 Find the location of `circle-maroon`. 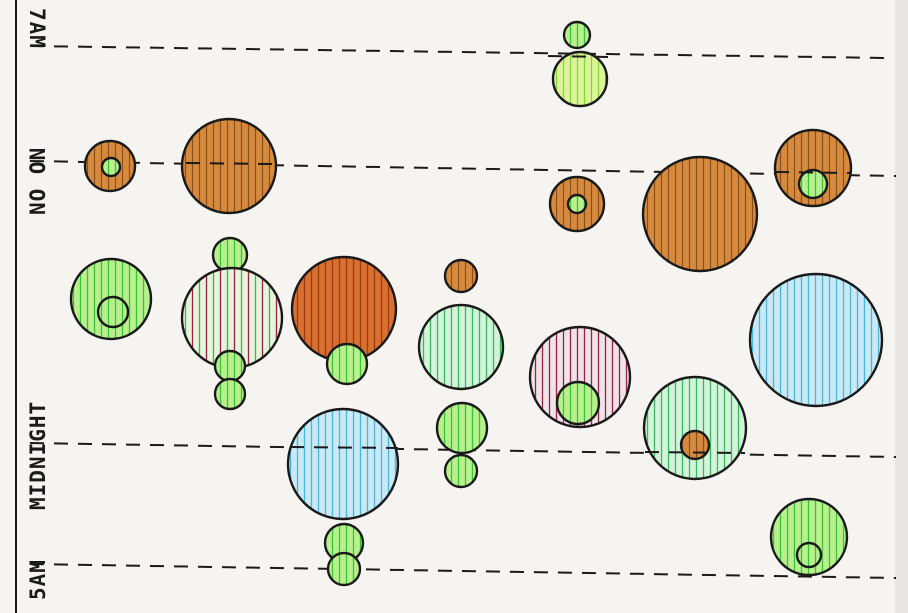

circle-maroon is located at coordinates (580, 377).